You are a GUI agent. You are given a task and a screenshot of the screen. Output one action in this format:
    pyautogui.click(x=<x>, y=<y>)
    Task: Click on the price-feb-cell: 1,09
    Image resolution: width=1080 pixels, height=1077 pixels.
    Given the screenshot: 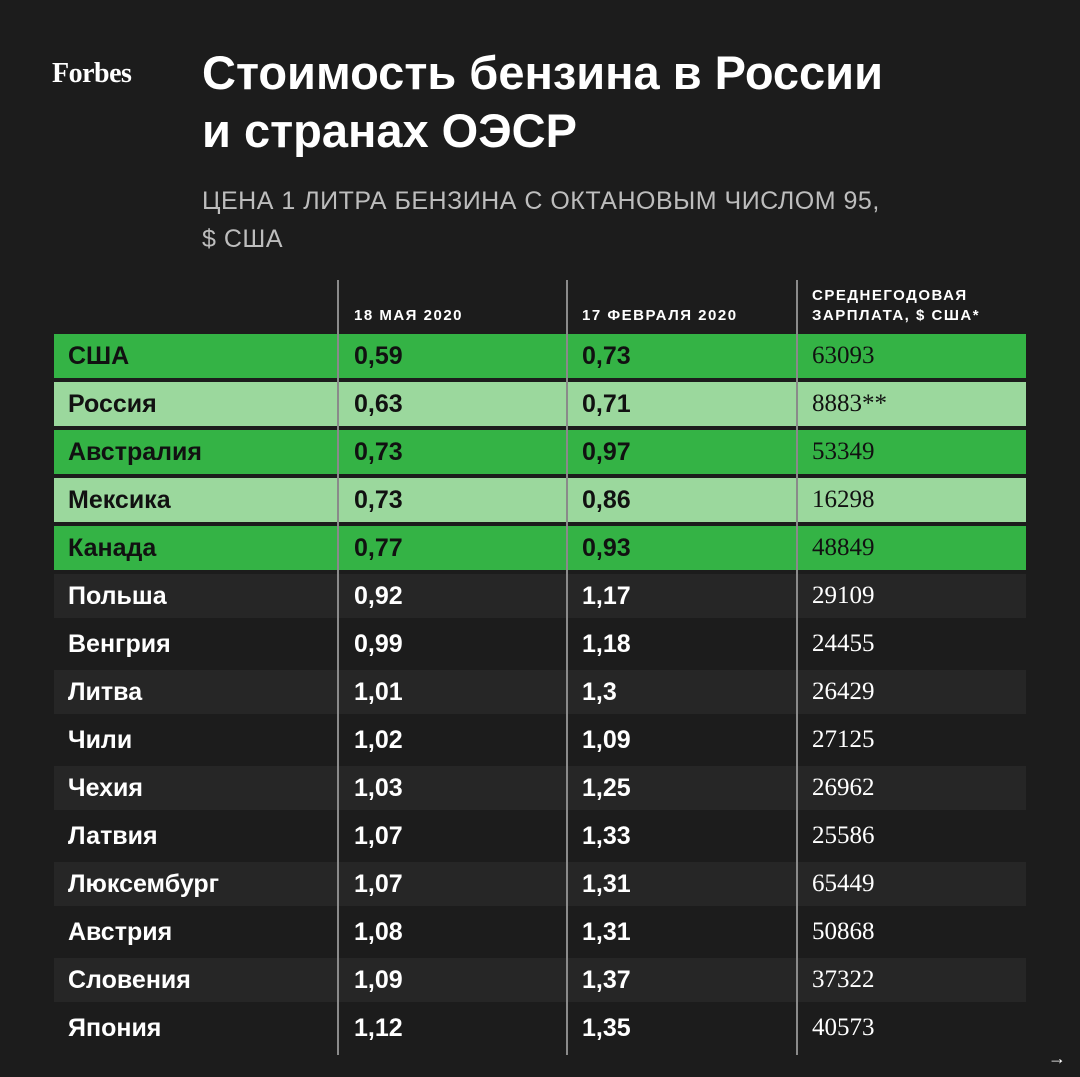 What is the action you would take?
    pyautogui.click(x=606, y=740)
    